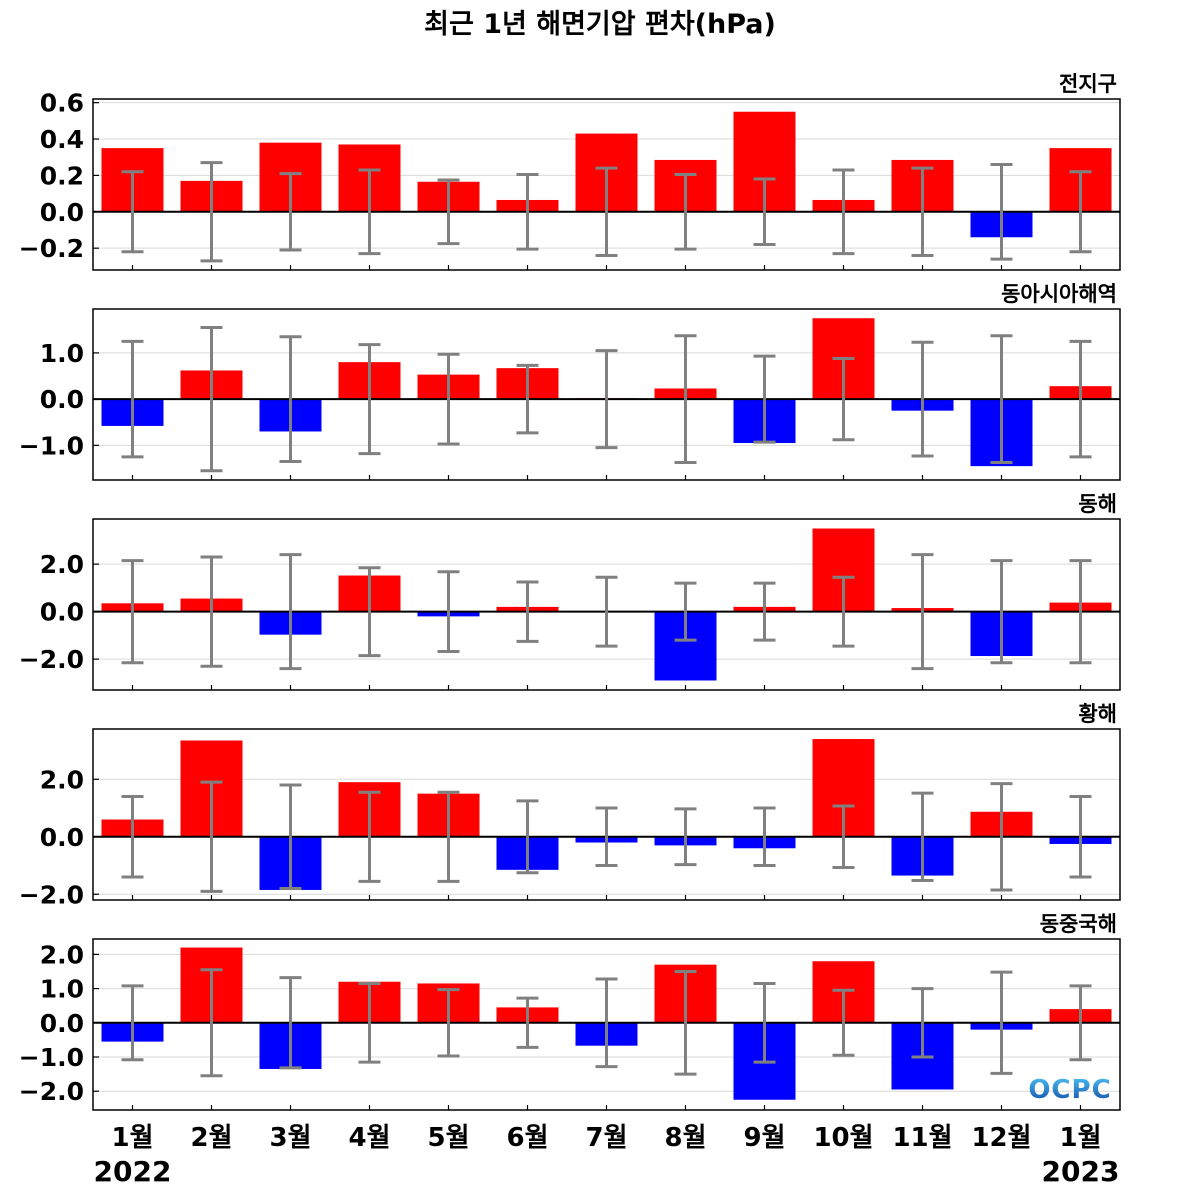  I want to click on y-tick-label: 0.2, so click(62, 175).